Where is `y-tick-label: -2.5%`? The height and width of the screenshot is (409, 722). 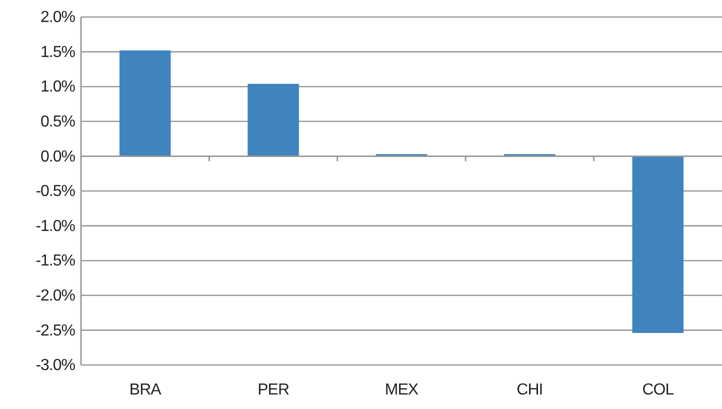 y-tick-label: -2.5% is located at coordinates (56, 331).